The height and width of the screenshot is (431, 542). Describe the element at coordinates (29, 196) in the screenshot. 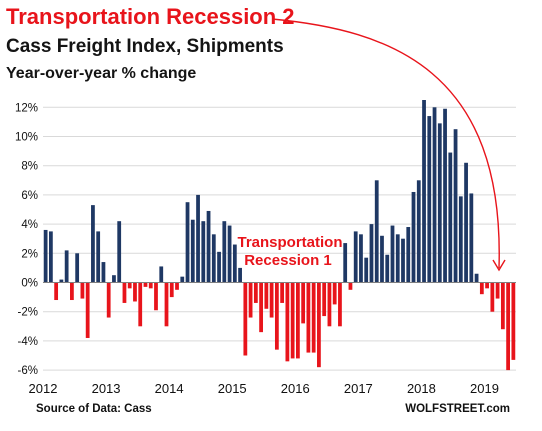

I see `y-tick-label: 6%` at that location.